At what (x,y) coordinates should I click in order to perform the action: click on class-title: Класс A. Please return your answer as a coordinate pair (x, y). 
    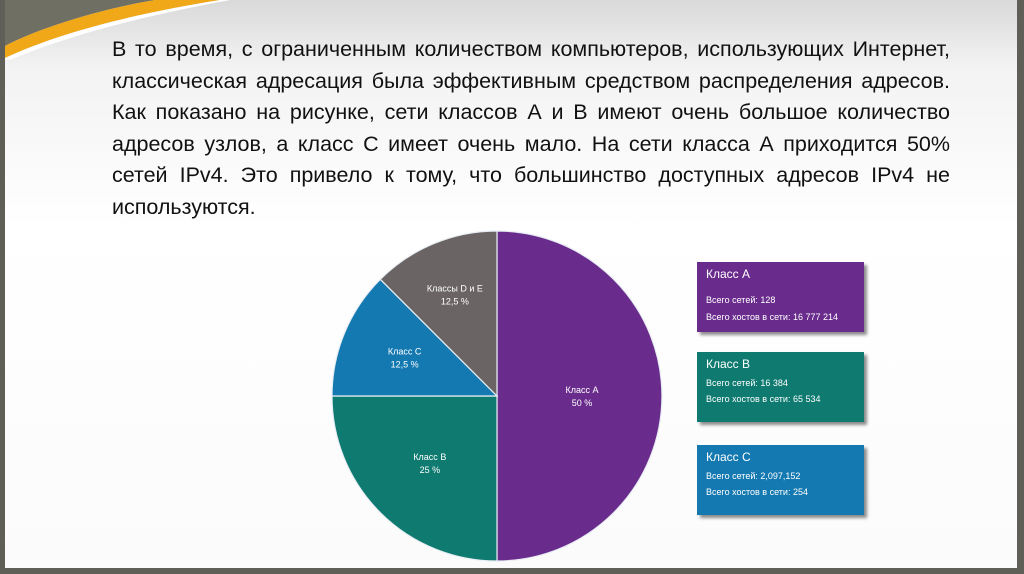
    Looking at the image, I should click on (728, 274).